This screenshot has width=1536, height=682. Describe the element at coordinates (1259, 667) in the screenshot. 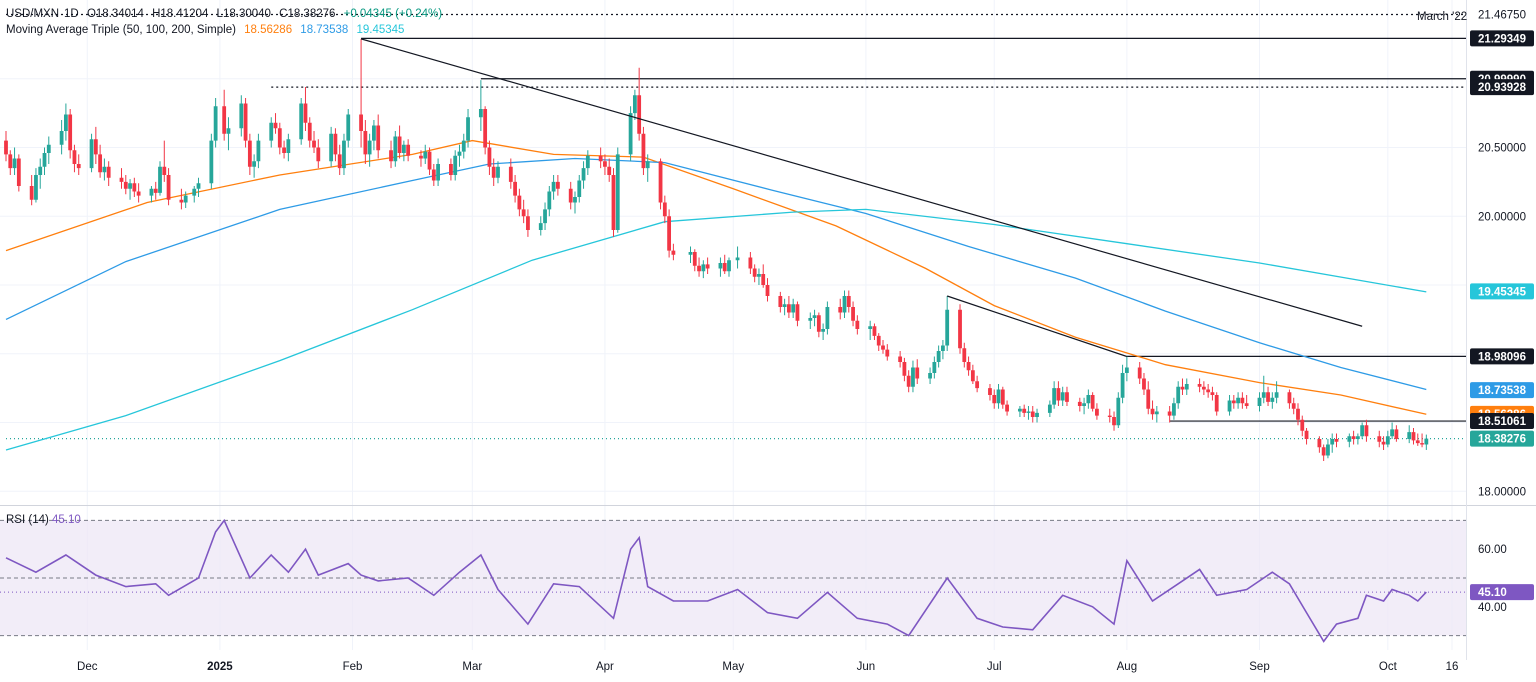

I see `time-tick-label: Sep` at that location.